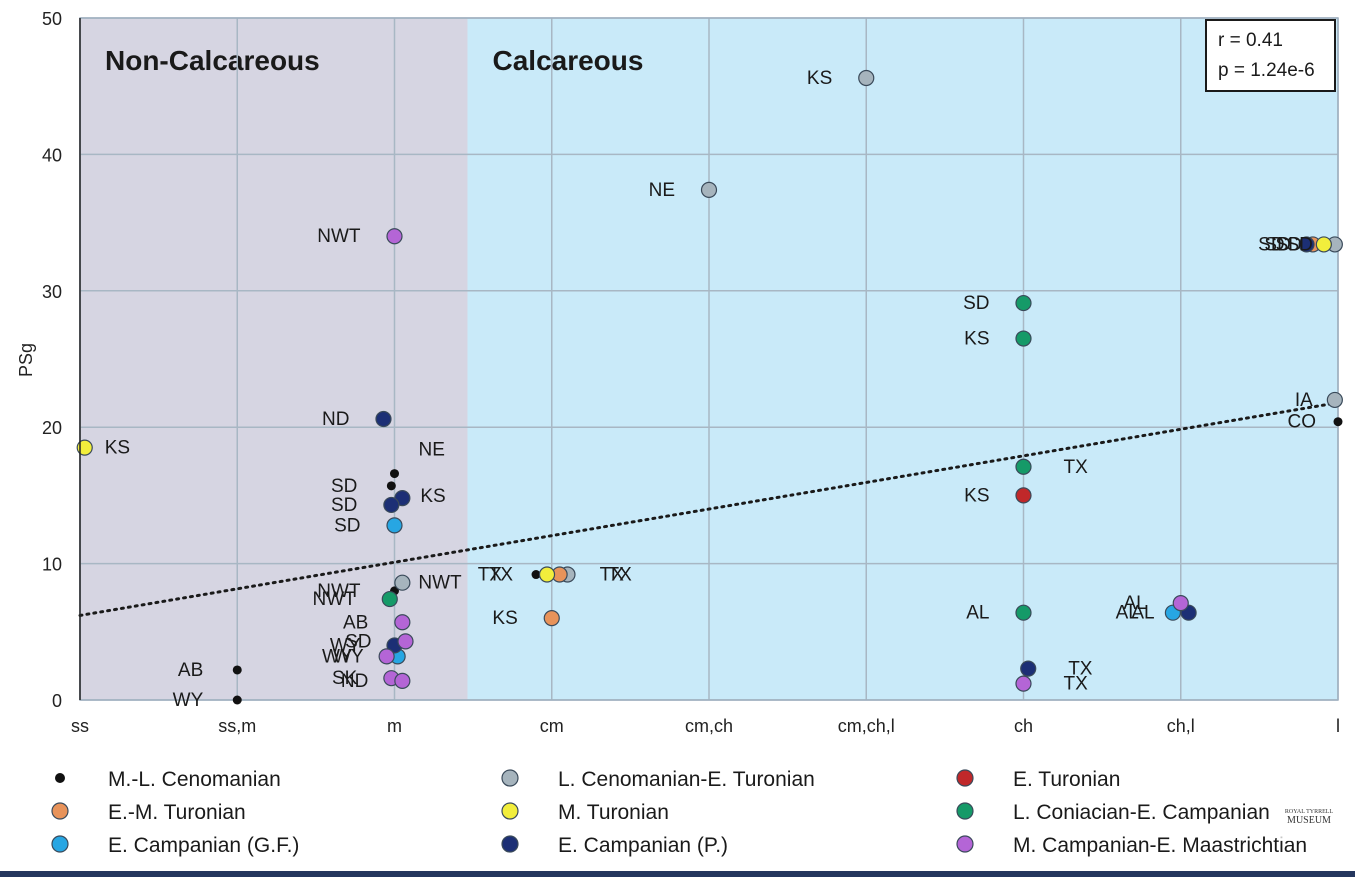 This screenshot has height=877, width=1355. What do you see at coordinates (52, 292) in the screenshot?
I see `y-tick-label: 30` at bounding box center [52, 292].